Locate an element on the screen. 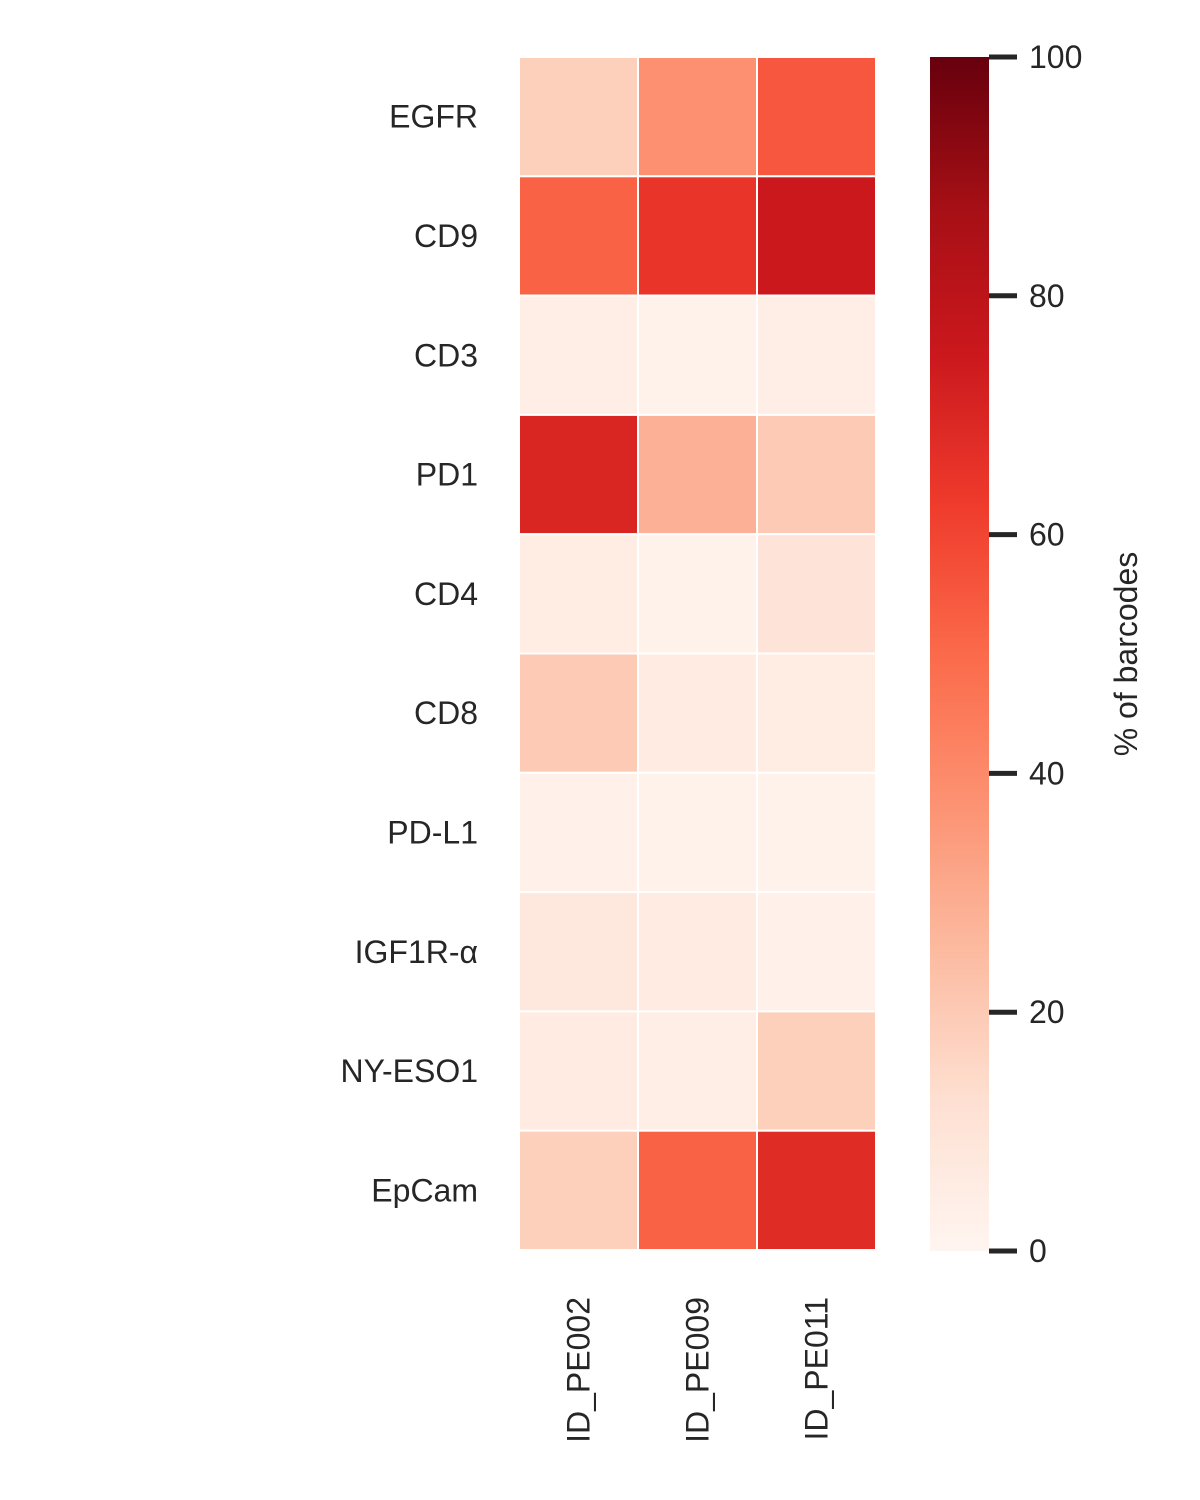 The height and width of the screenshot is (1500, 1200). colorbar-tick-label: 100 is located at coordinates (1055, 57).